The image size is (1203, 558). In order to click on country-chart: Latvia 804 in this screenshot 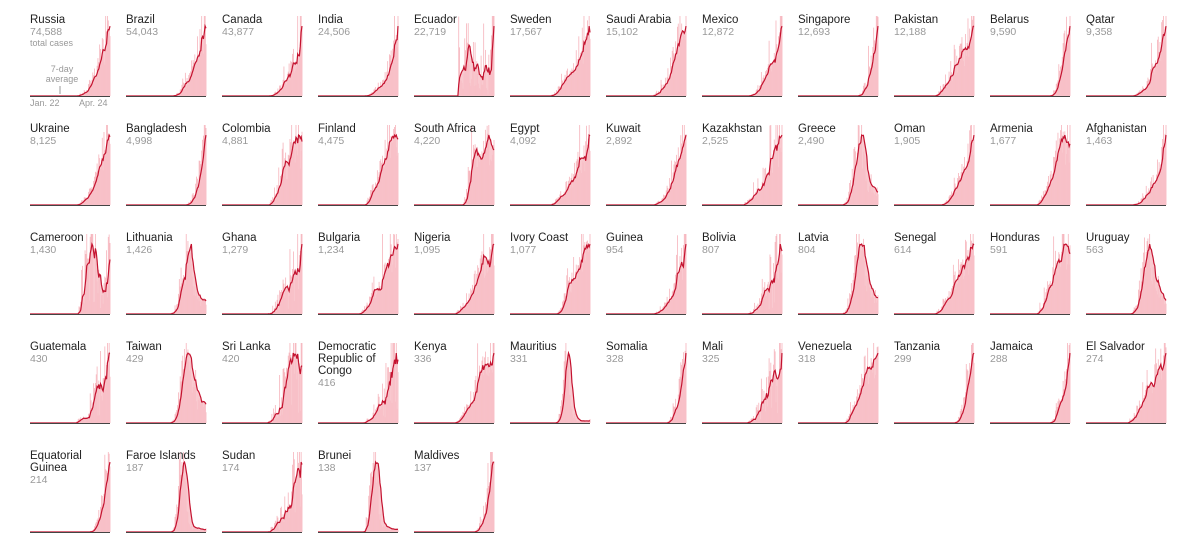, I will do `click(839, 286)`.